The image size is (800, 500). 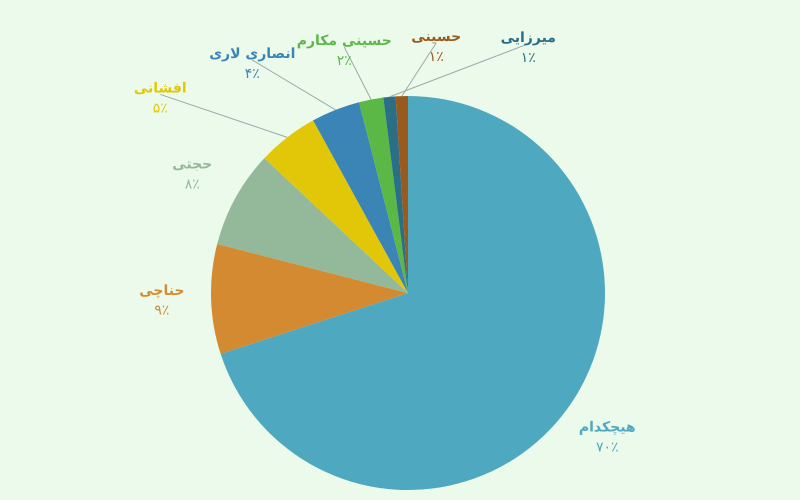 I want to click on slice-label: حناچی, so click(x=162, y=290).